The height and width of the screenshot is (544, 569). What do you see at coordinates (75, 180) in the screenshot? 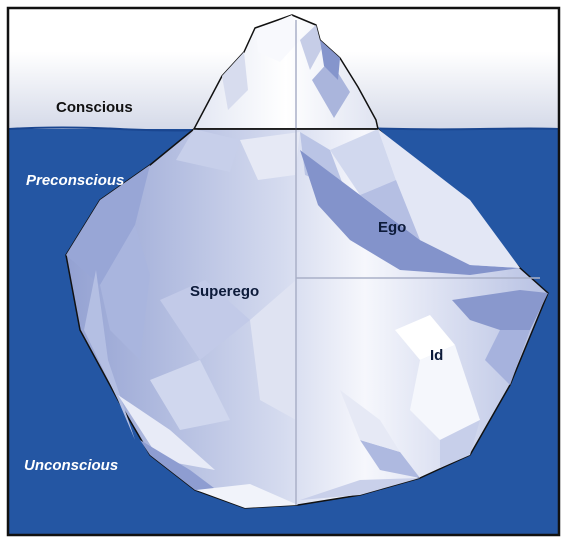
I see `label-preconscious: Preconscious` at bounding box center [75, 180].